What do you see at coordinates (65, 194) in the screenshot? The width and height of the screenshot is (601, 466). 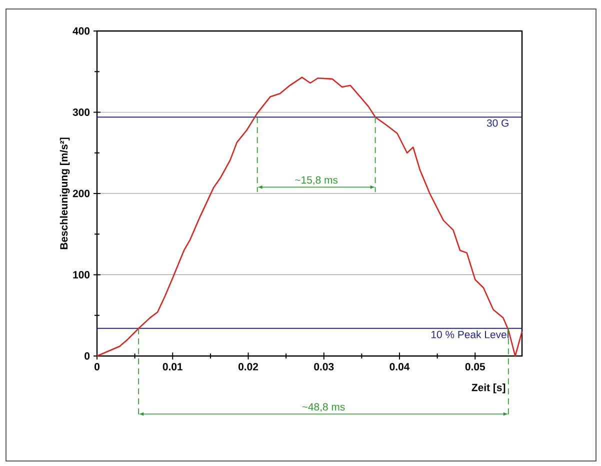 I see `y-axis-title: Beschleunigung [m/s²]` at bounding box center [65, 194].